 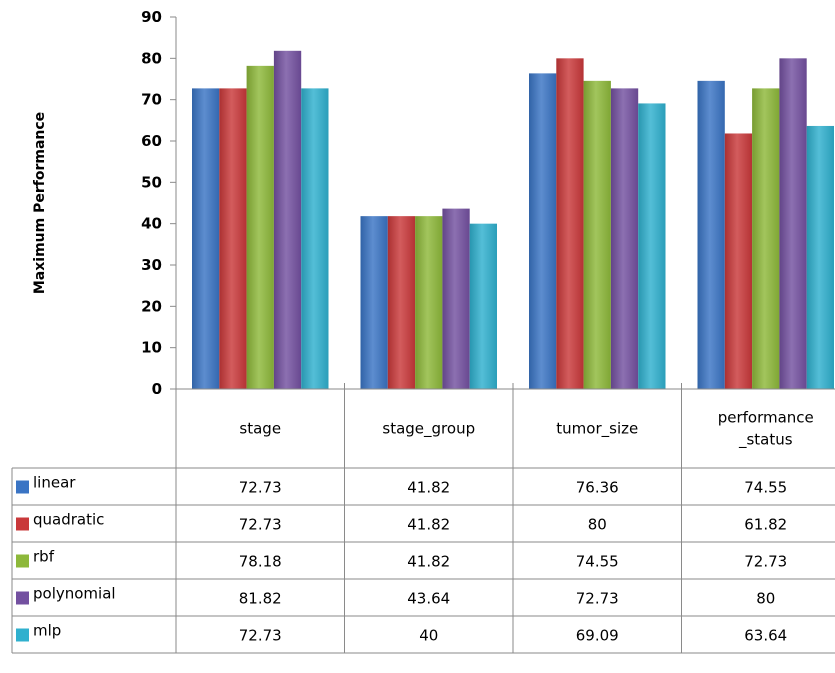 What do you see at coordinates (597, 488) in the screenshot?
I see `table-cell: 76.36` at bounding box center [597, 488].